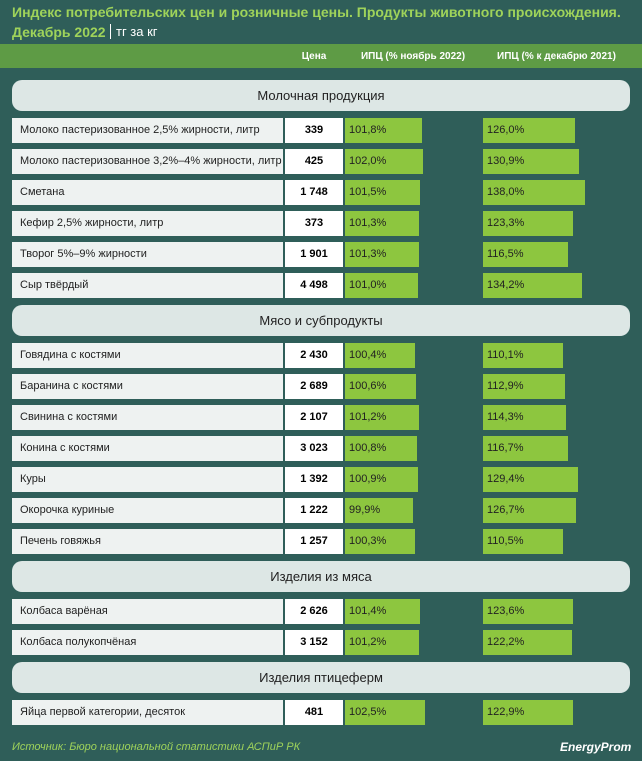 The image size is (642, 761). What do you see at coordinates (314, 611) in the screenshot?
I see `price: 2 626` at bounding box center [314, 611].